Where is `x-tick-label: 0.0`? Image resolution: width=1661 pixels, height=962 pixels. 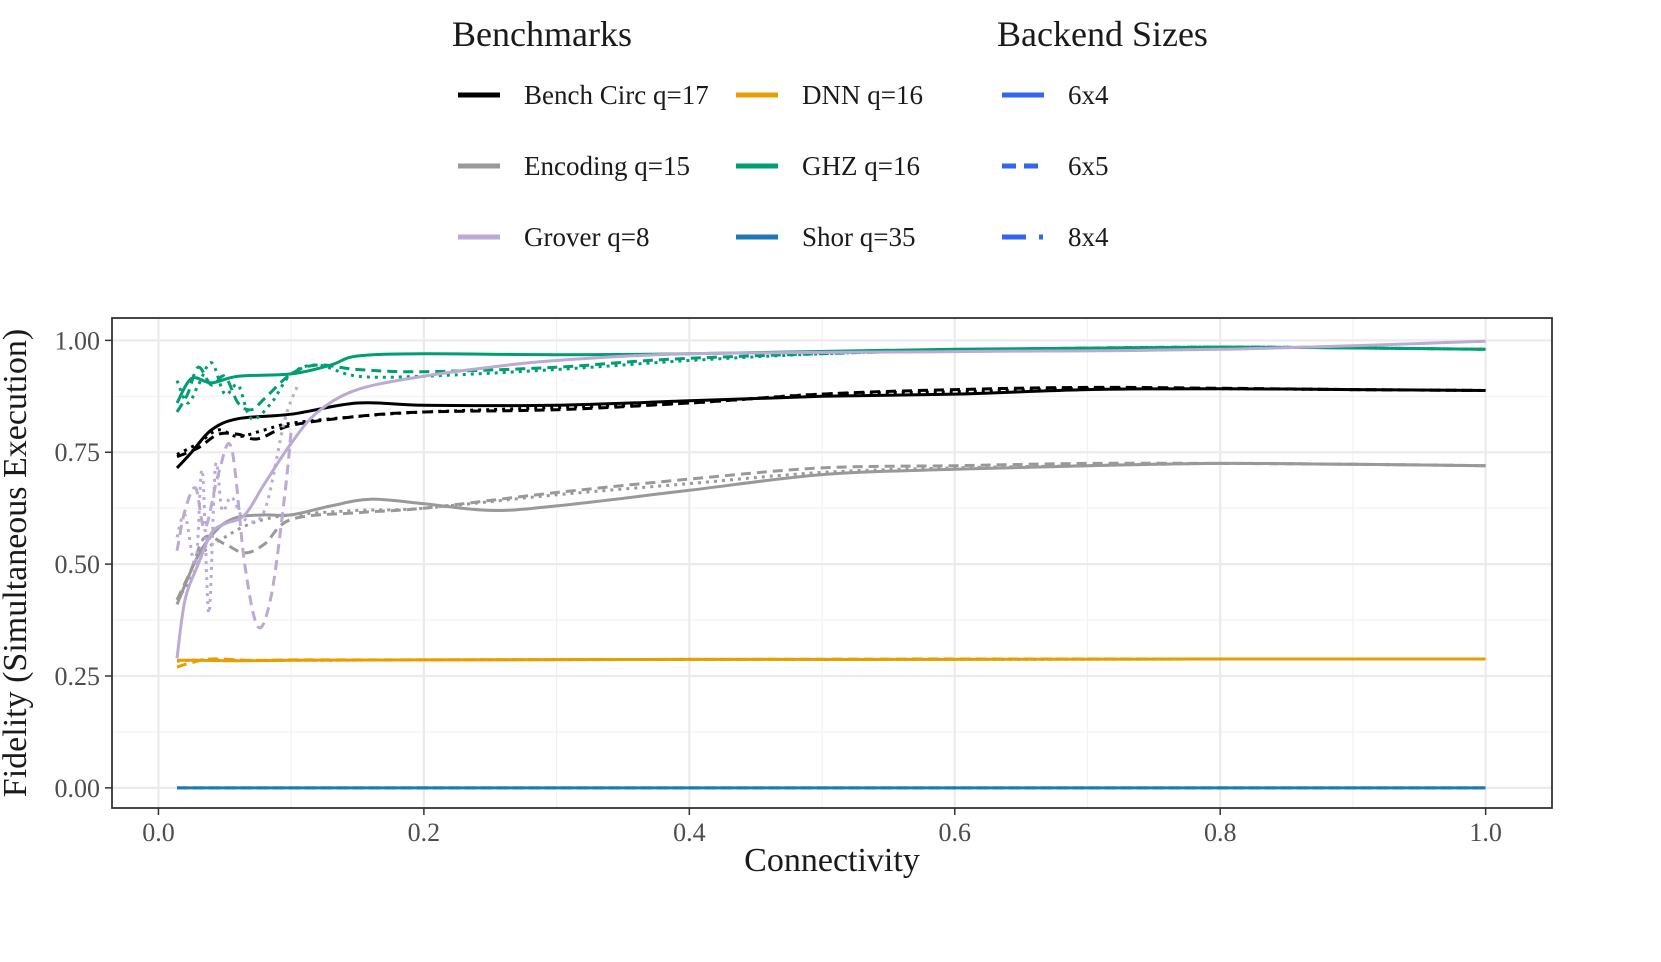
x-tick-label: 0.0 is located at coordinates (158, 832).